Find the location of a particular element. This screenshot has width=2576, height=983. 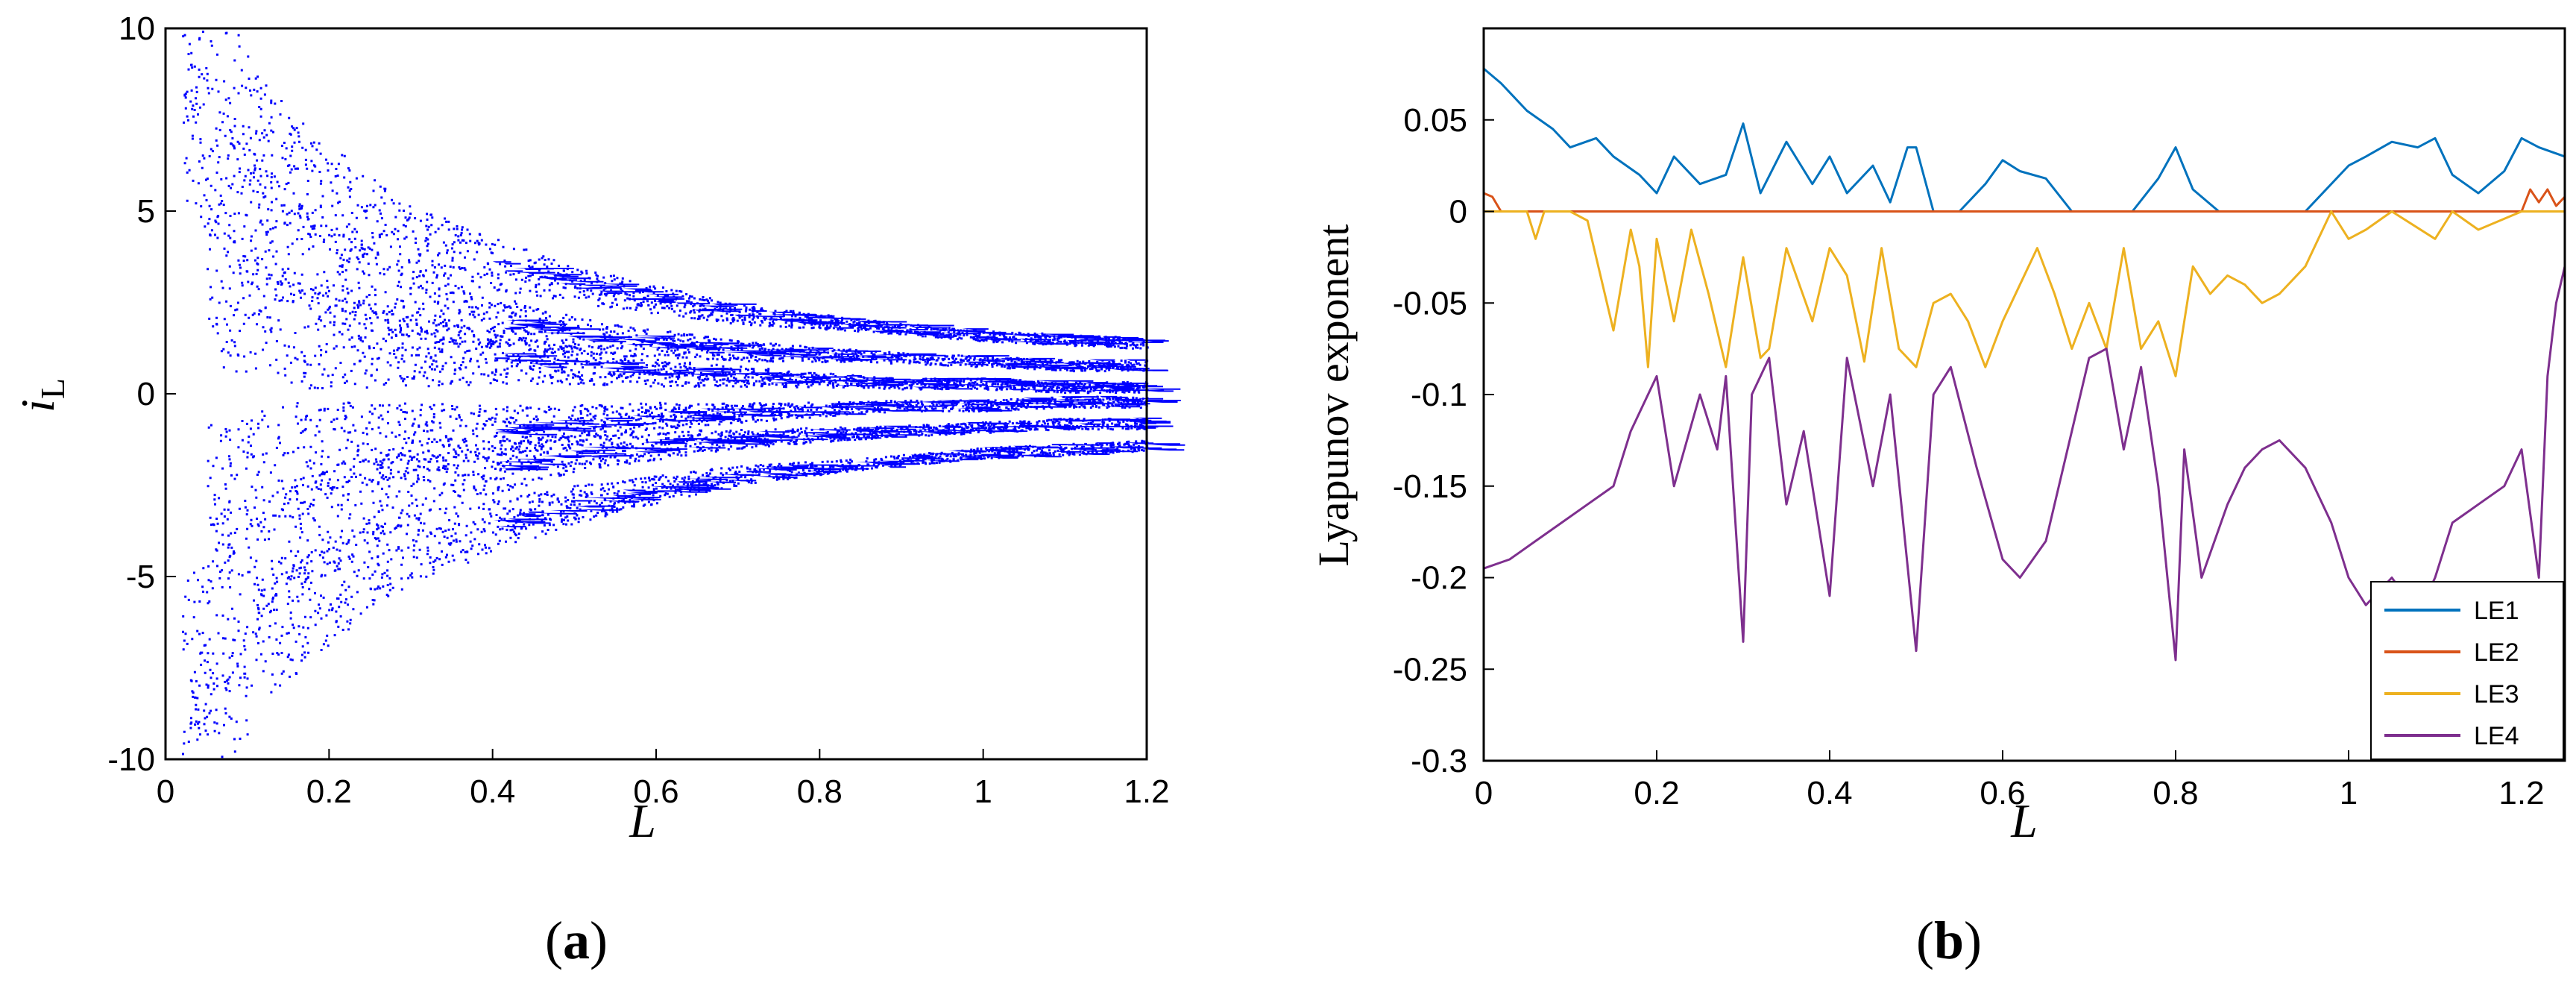

a-y-ticks: -10 -5 0 5 10 is located at coordinates (141, 394).